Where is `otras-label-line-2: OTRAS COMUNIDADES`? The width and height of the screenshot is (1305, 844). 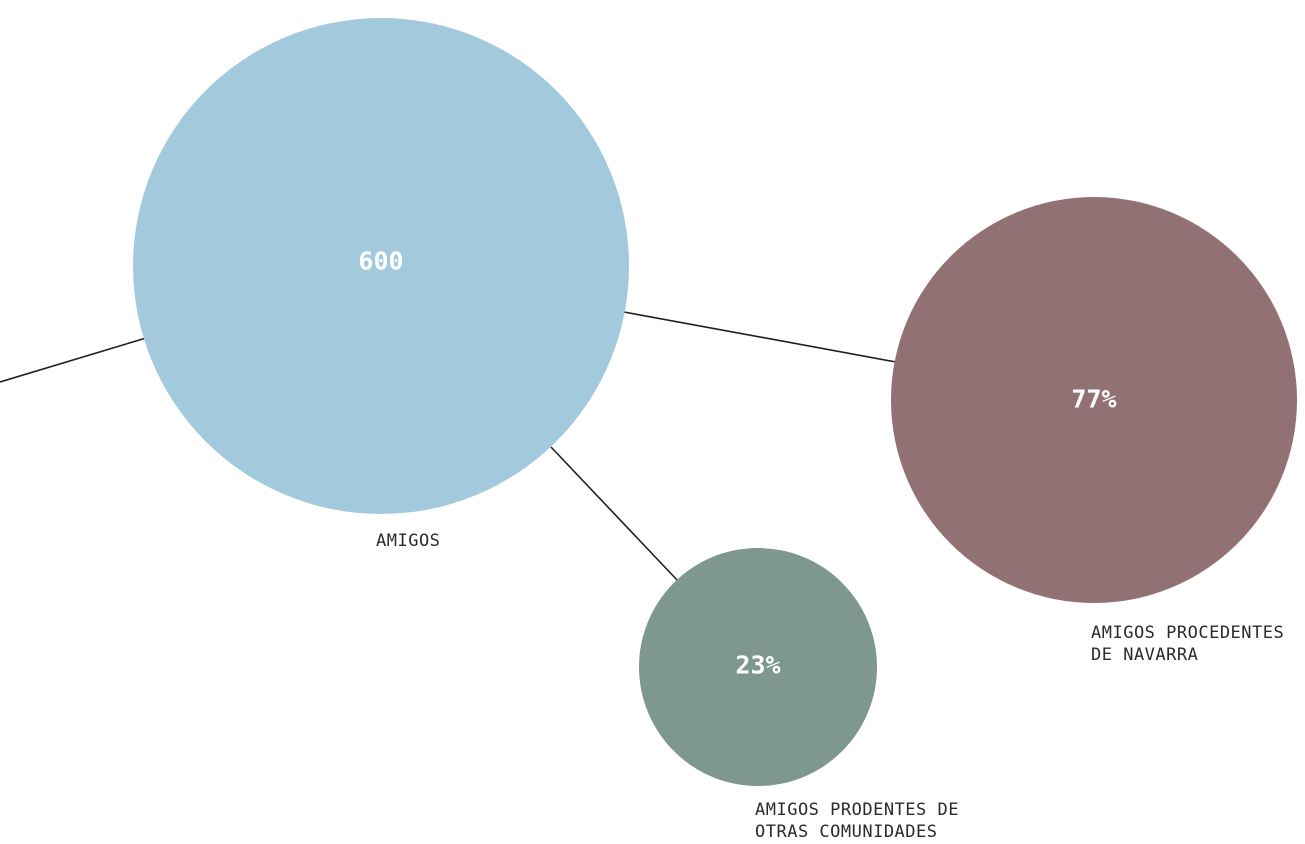 otras-label-line-2: OTRAS COMUNIDADES is located at coordinates (846, 832).